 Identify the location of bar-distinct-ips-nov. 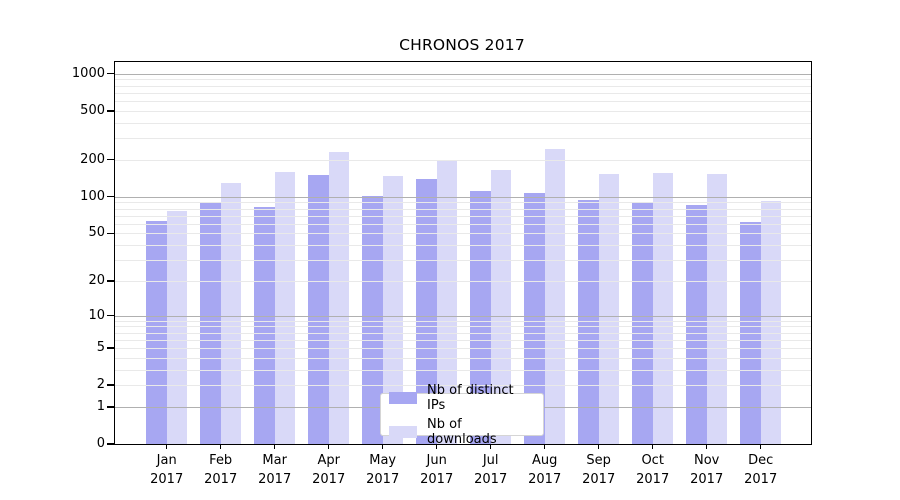
(696, 324).